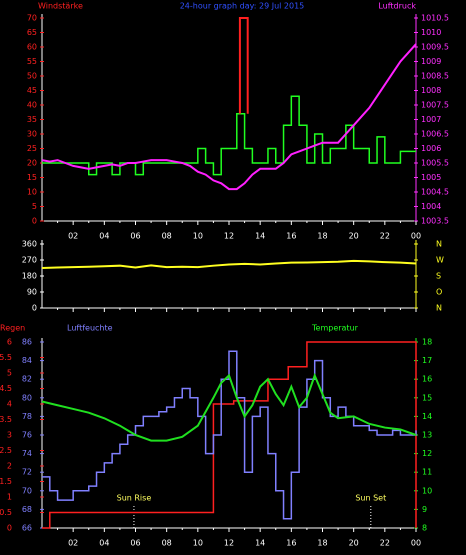  What do you see at coordinates (32, 76) in the screenshot?
I see `y-tick-label: 50` at bounding box center [32, 76].